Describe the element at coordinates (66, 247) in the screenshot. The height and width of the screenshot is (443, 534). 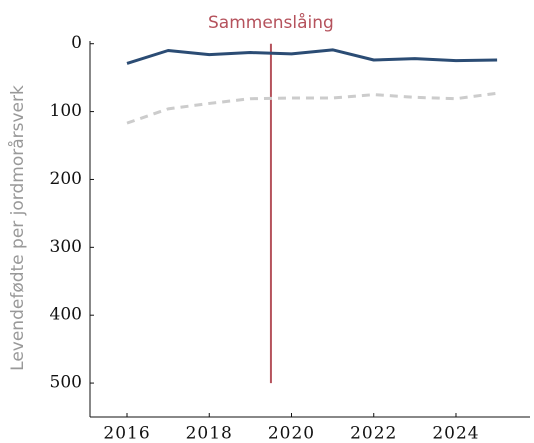
I see `y-tick-label: 300` at that location.